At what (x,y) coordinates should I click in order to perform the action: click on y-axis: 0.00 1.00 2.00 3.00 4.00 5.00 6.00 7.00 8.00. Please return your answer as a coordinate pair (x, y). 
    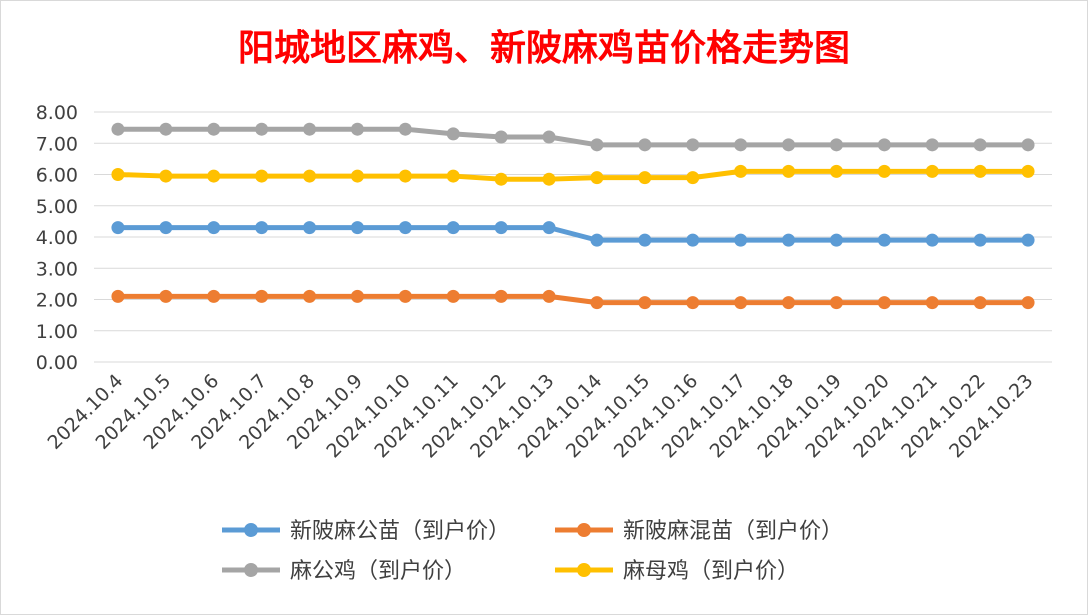
    Looking at the image, I should click on (57, 238).